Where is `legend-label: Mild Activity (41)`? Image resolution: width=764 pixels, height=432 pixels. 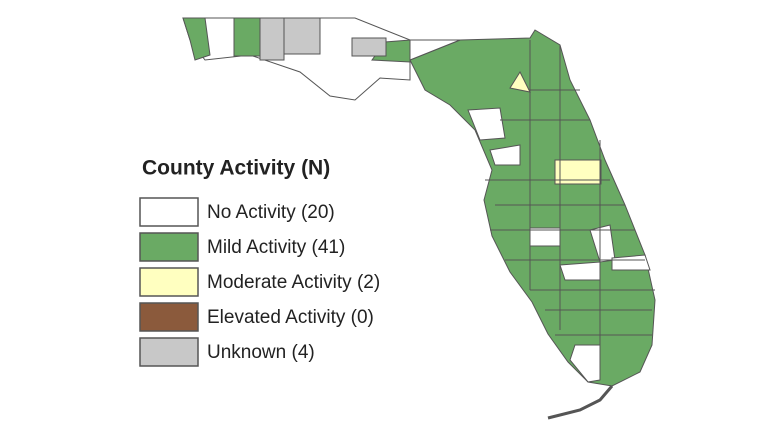 legend-label: Mild Activity (41) is located at coordinates (276, 247).